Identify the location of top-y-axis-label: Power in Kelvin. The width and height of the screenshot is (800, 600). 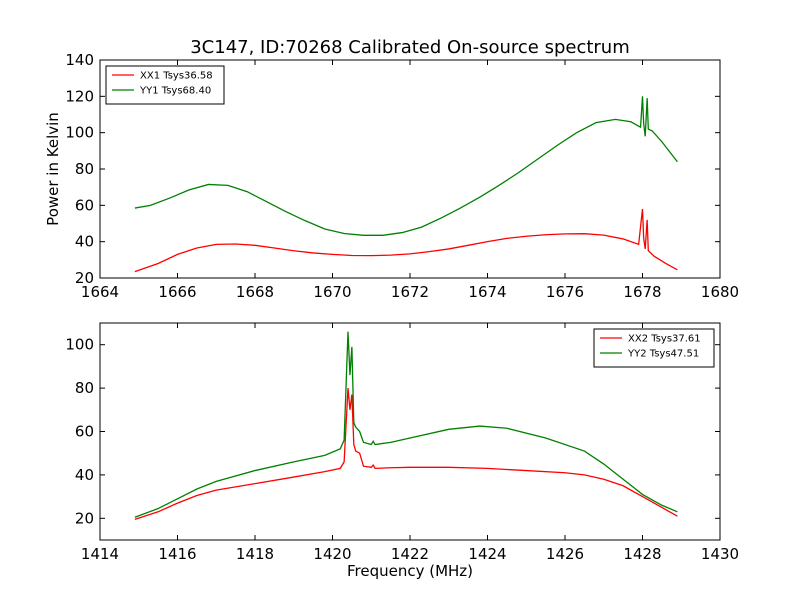
(53, 169).